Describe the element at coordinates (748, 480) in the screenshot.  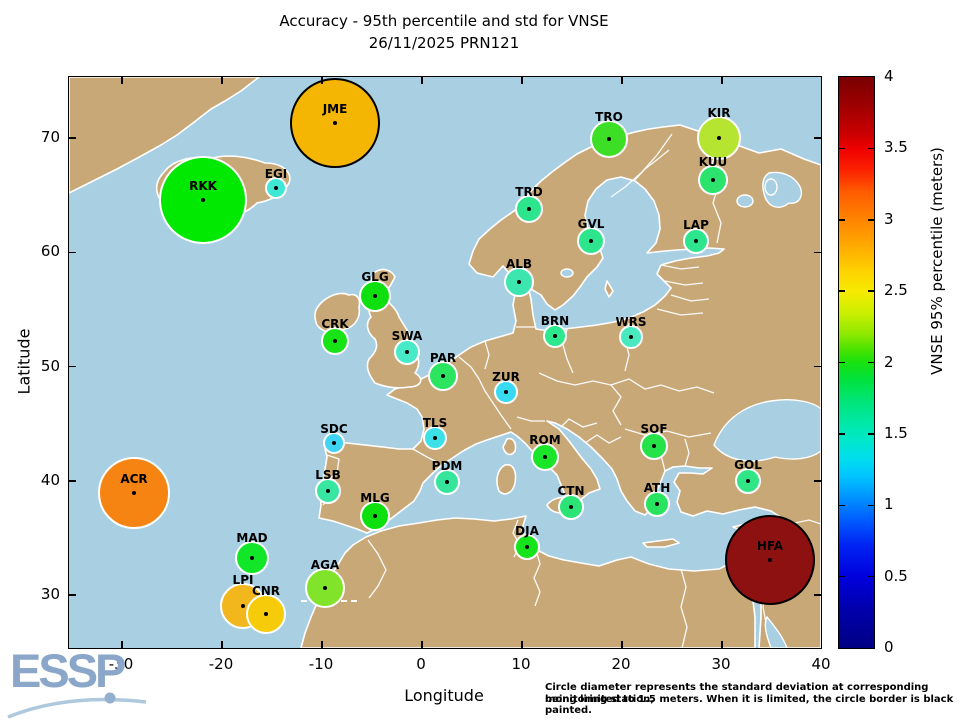
I see `station-dot-GOL` at that location.